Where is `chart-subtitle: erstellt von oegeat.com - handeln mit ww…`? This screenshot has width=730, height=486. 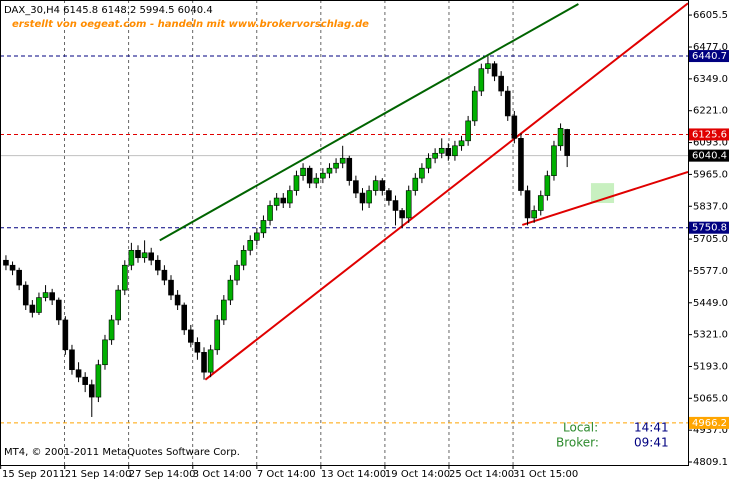
chart-subtitle: erstellt von oegeat.com - handeln mit ww… is located at coordinates (190, 24).